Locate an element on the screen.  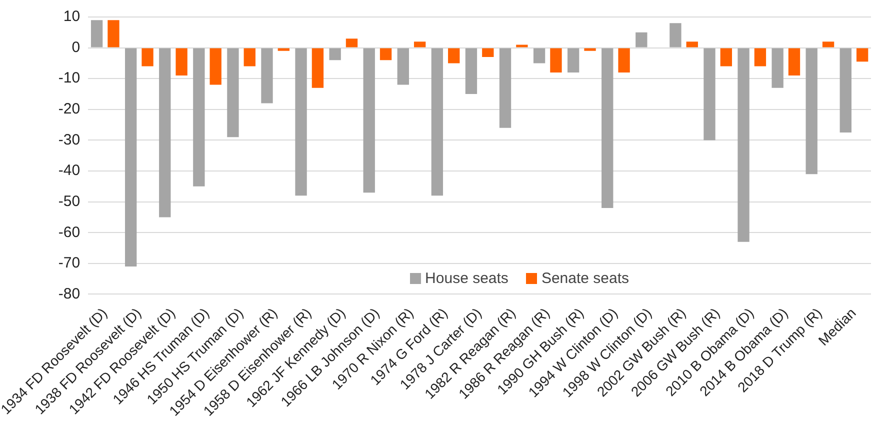
y-tick-label: -50 is located at coordinates (69, 201).